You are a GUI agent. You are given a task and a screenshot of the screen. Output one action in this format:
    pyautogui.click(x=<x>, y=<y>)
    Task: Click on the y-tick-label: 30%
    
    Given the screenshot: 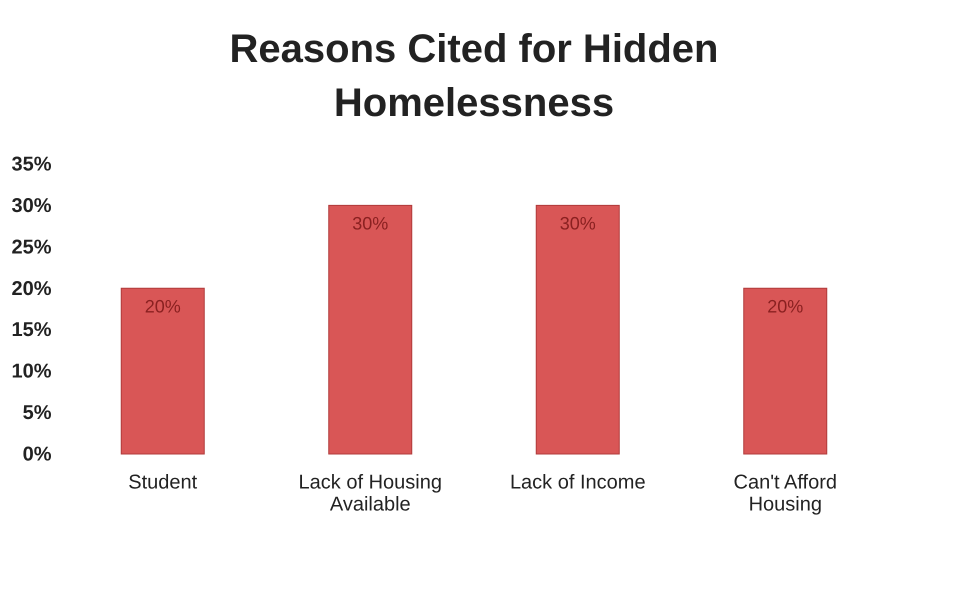 What is the action you would take?
    pyautogui.click(x=31, y=205)
    